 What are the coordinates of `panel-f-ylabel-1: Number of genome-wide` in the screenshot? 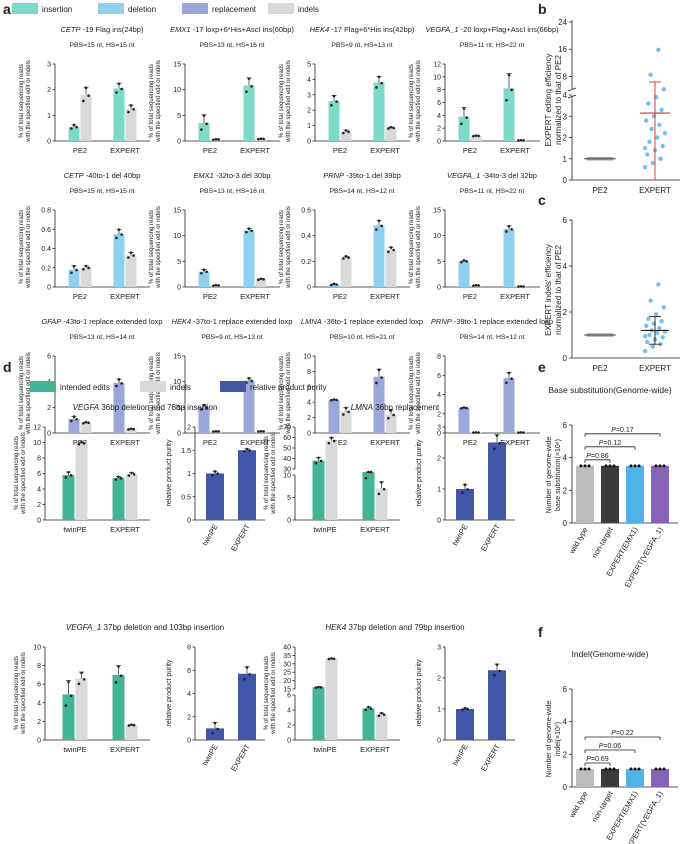 It's located at (549, 739).